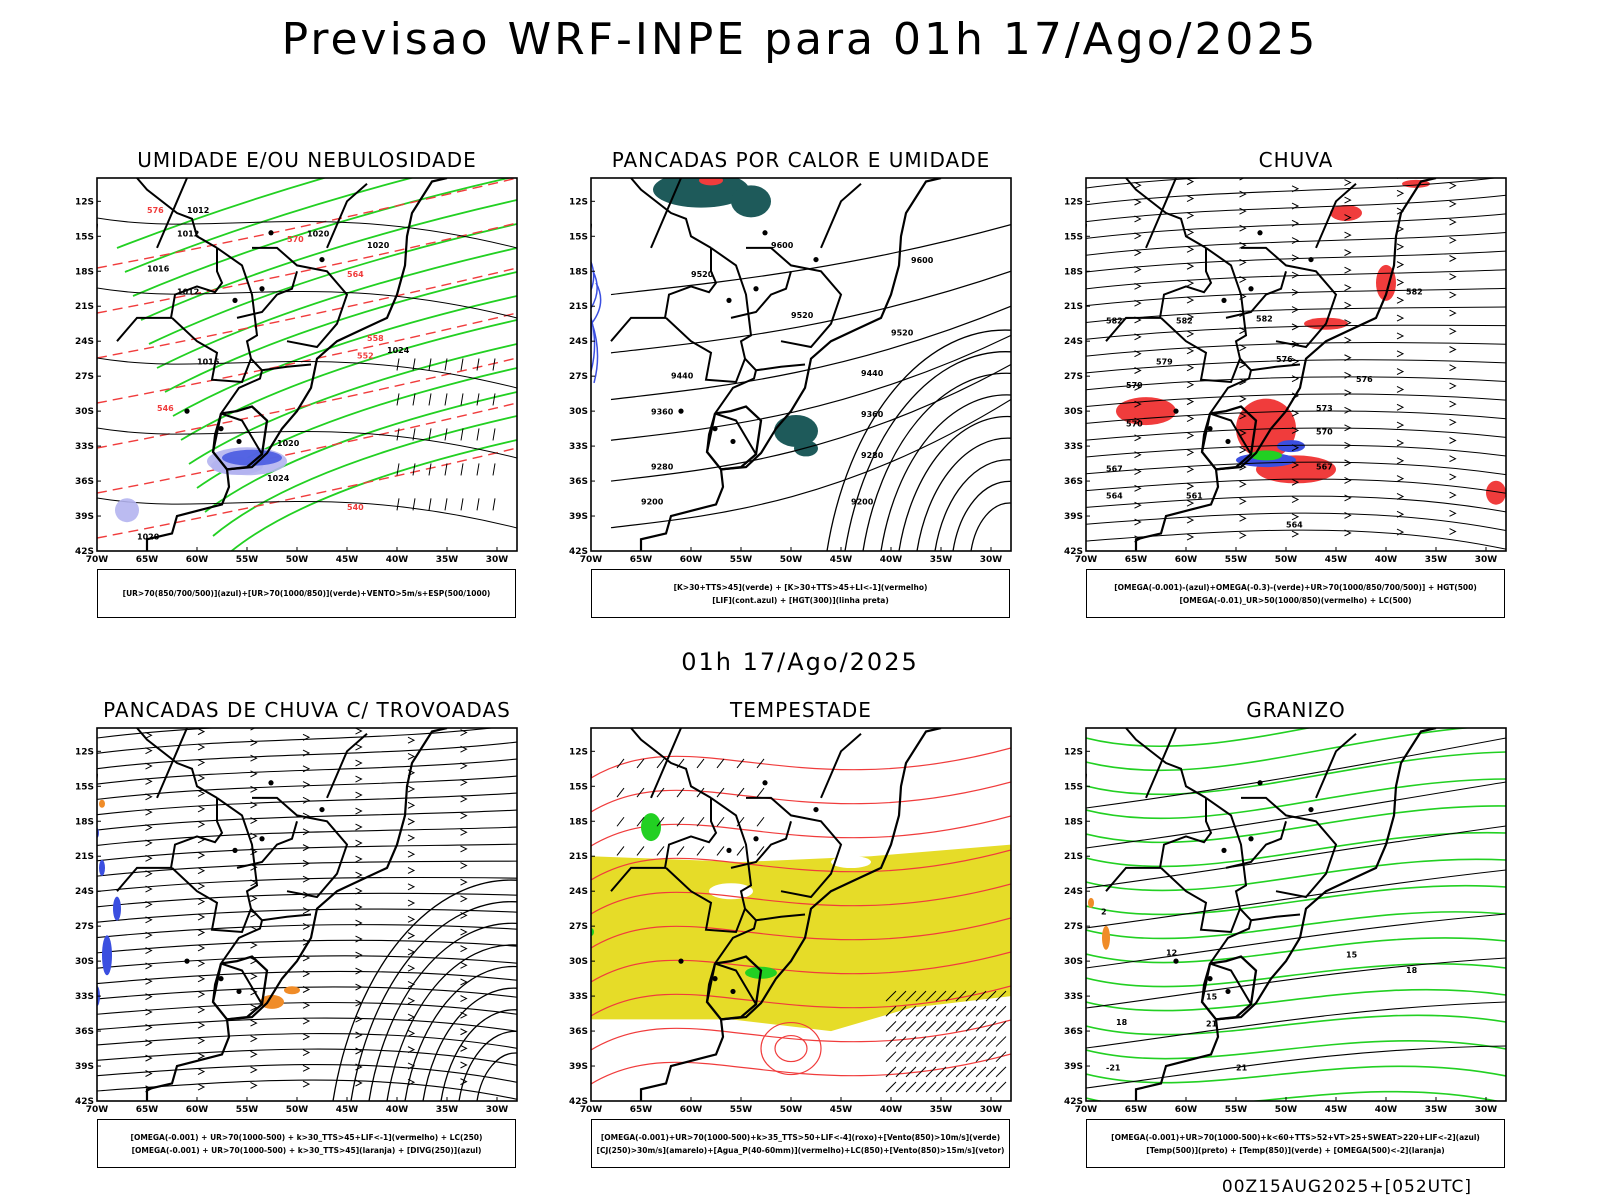 The width and height of the screenshot is (1600, 1200). What do you see at coordinates (355, 507) in the screenshot?
I see `contour-label: 540` at bounding box center [355, 507].